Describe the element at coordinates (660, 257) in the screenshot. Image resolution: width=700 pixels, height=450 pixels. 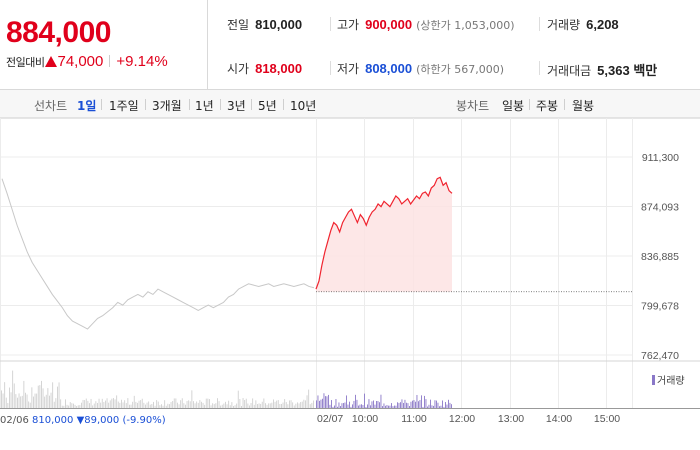
I see `y-axis-ticks: 911,300 874,093 836,885 799,678 762,470` at that location.